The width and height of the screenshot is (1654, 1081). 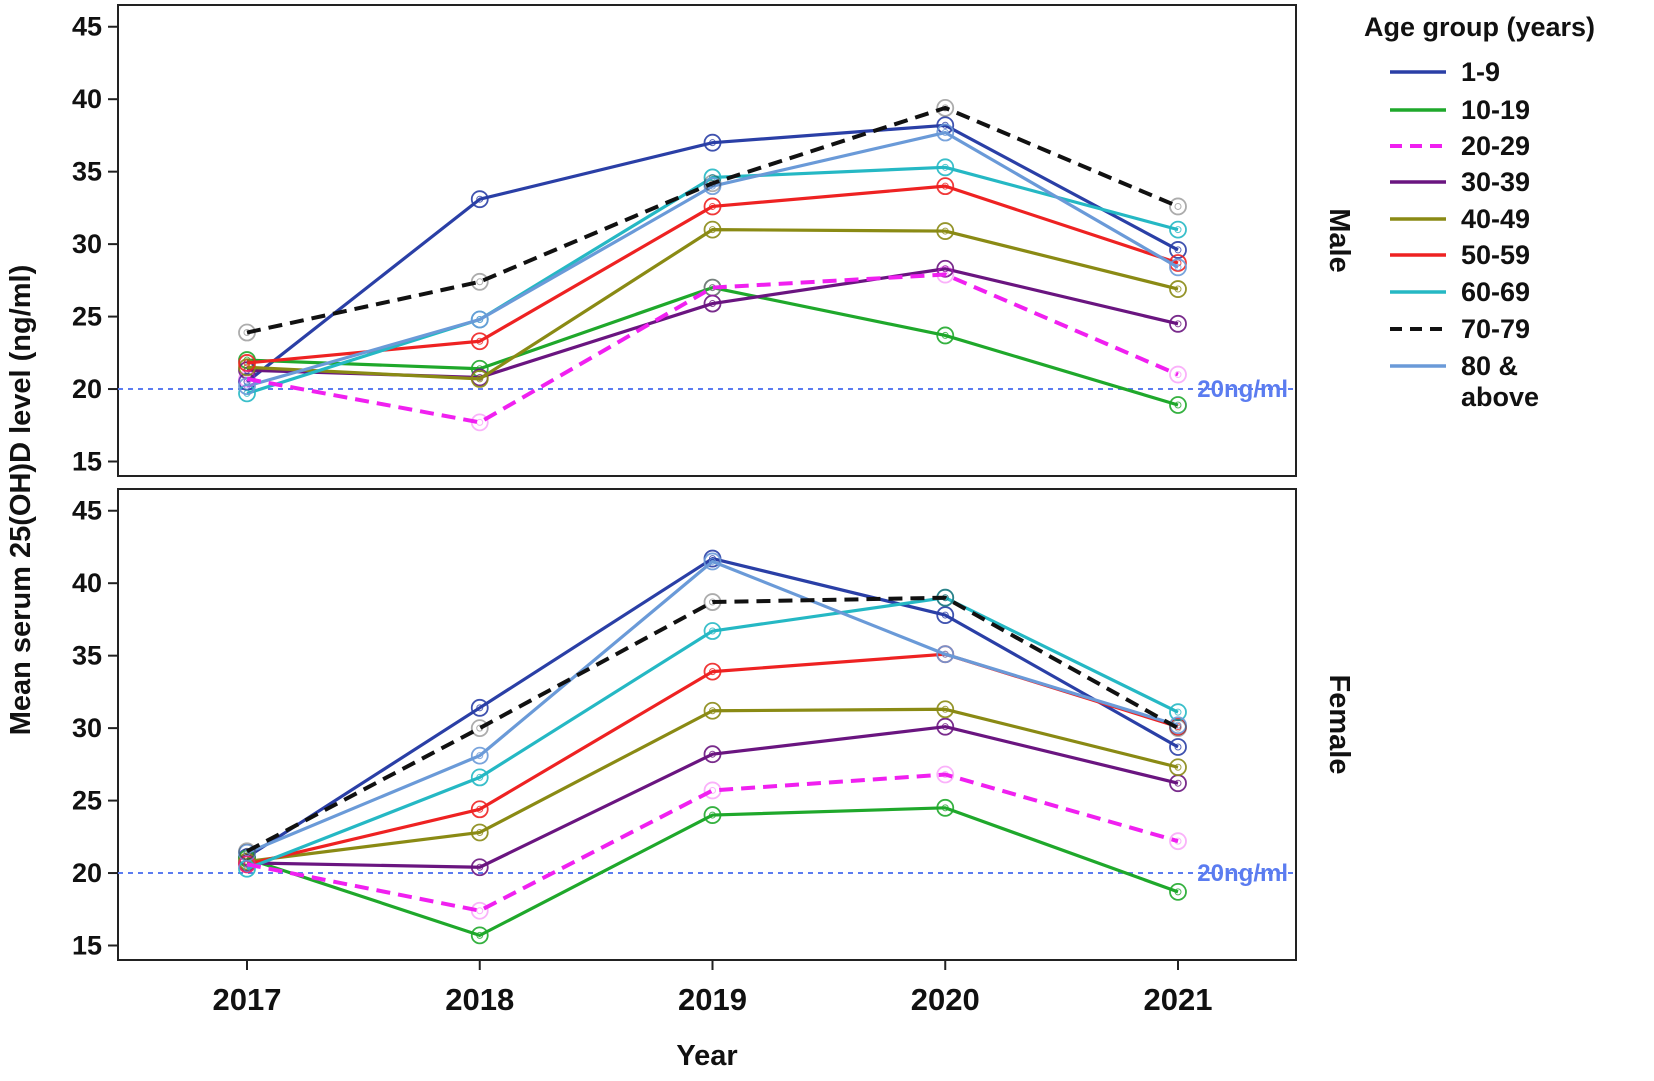 I want to click on legend-item: 10-19, so click(x=1460, y=110).